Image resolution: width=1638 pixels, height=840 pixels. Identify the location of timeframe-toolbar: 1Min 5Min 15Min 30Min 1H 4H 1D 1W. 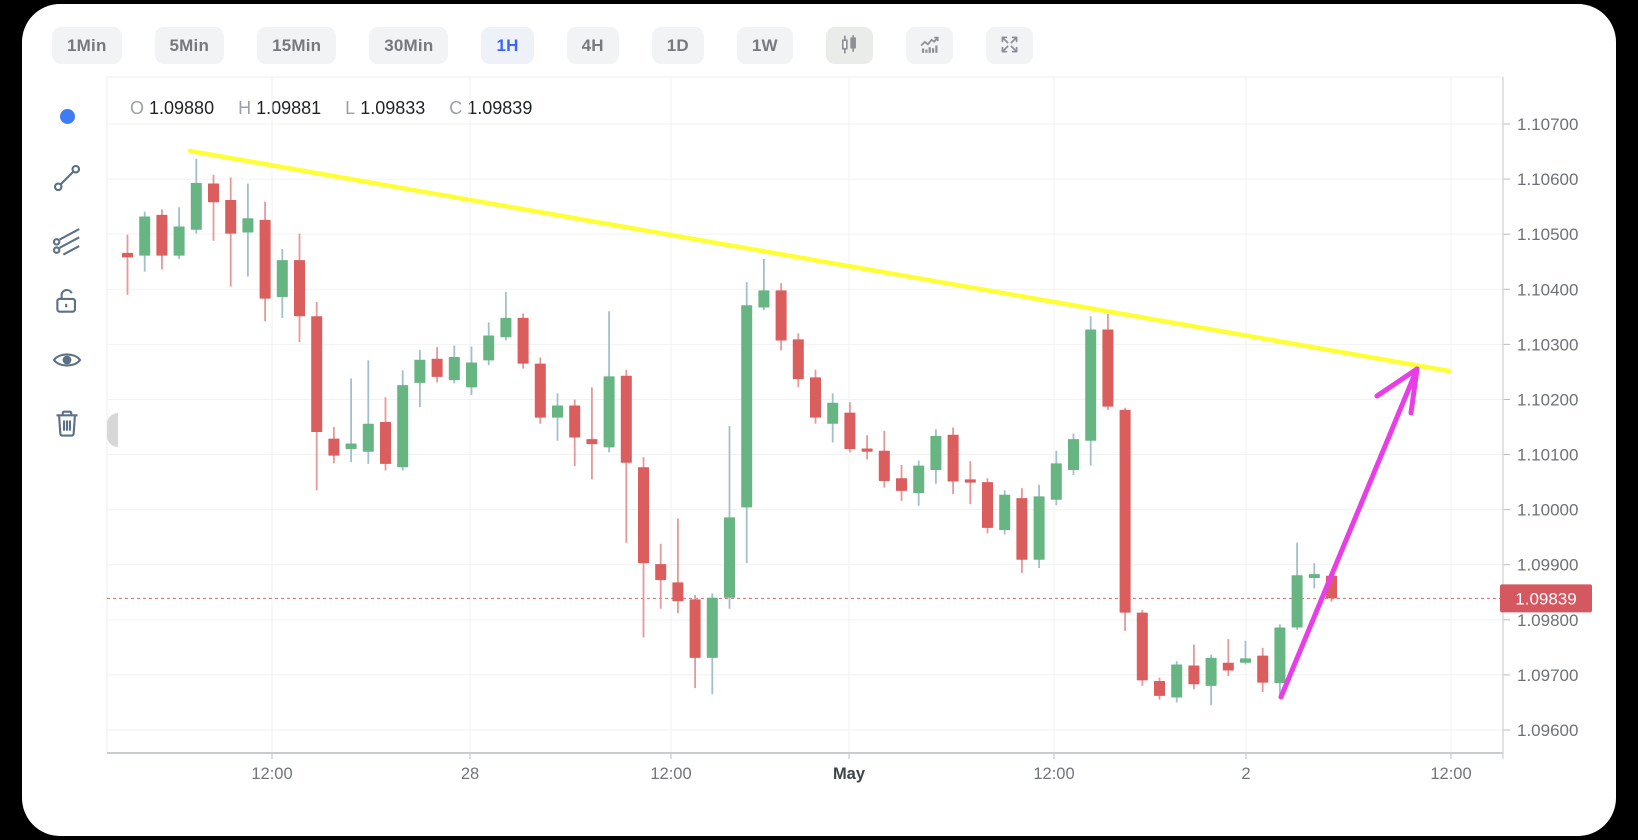
(542, 45).